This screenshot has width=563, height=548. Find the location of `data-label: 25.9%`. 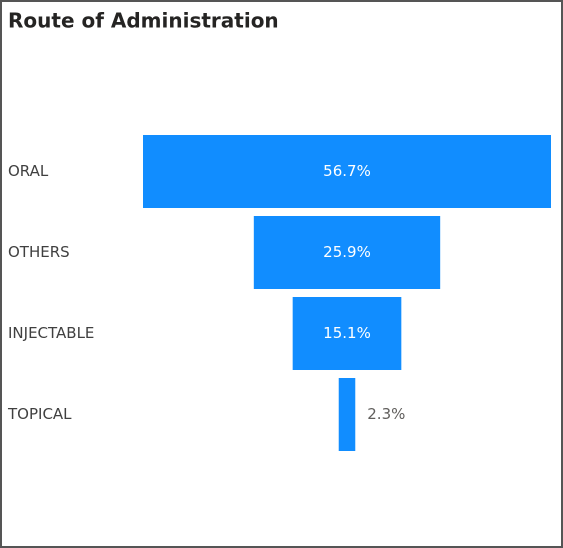

data-label: 25.9% is located at coordinates (347, 252).